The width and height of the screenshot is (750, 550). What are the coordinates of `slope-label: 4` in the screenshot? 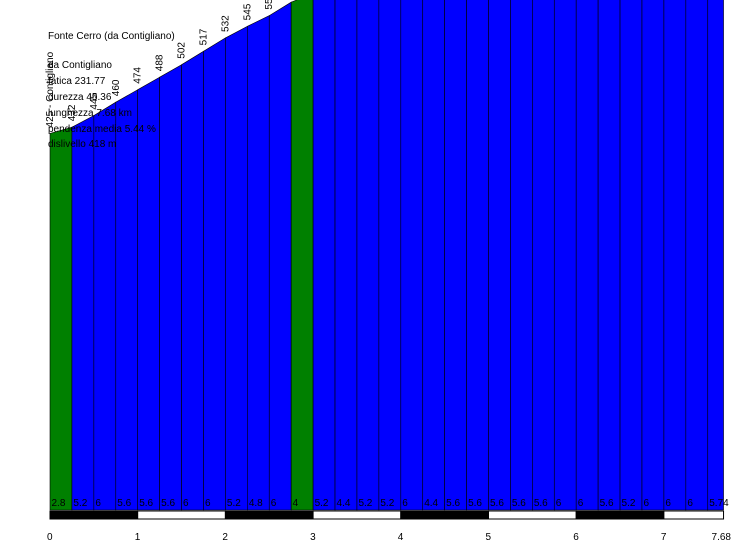 It's located at (296, 503).